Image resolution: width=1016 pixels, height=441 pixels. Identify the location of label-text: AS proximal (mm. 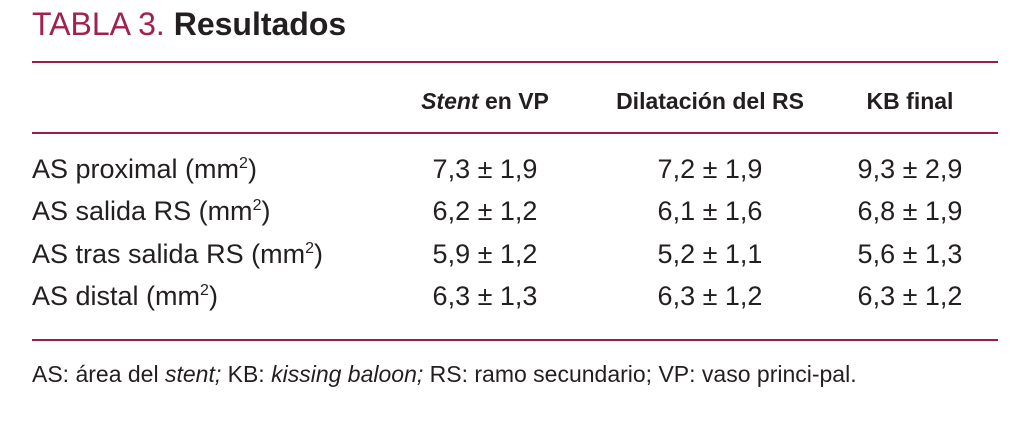
(136, 169).